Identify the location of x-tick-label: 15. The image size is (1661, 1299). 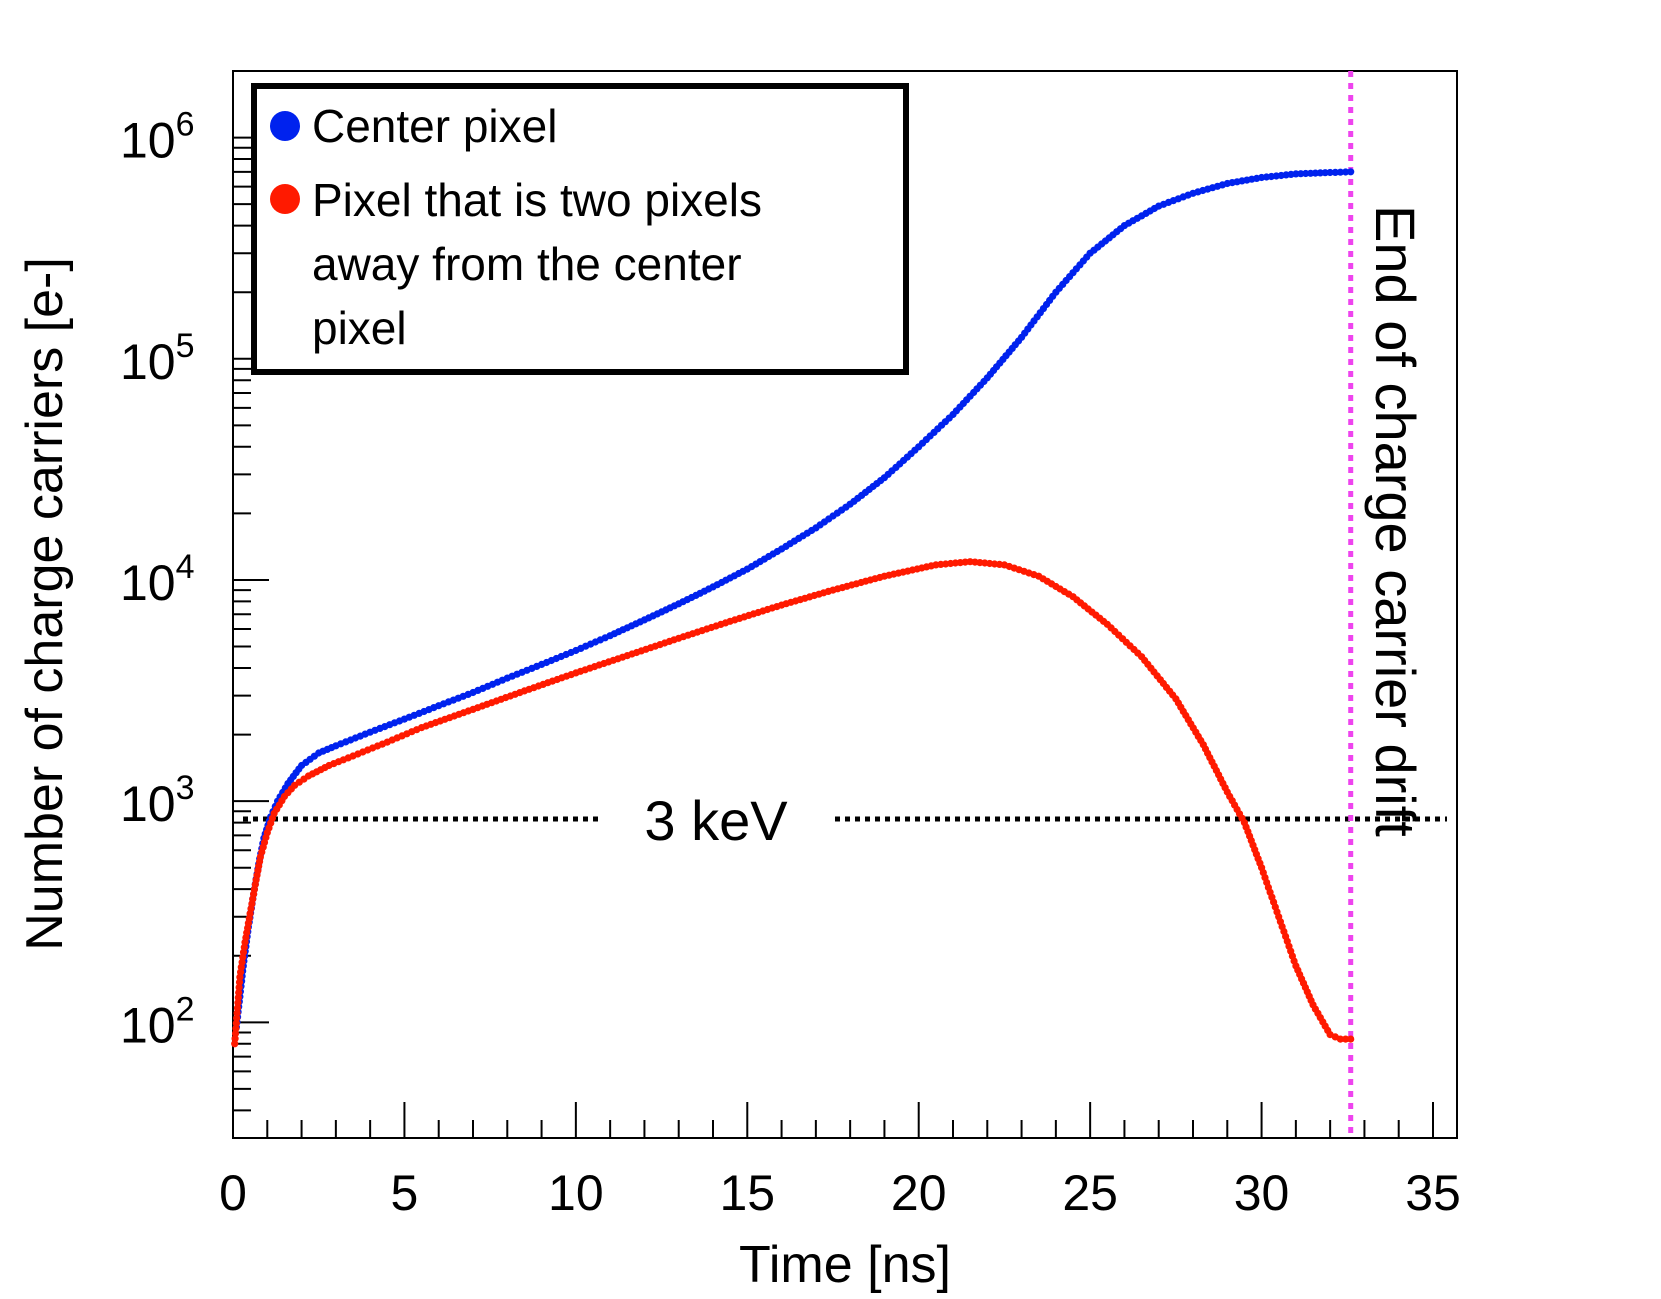
(747, 1193).